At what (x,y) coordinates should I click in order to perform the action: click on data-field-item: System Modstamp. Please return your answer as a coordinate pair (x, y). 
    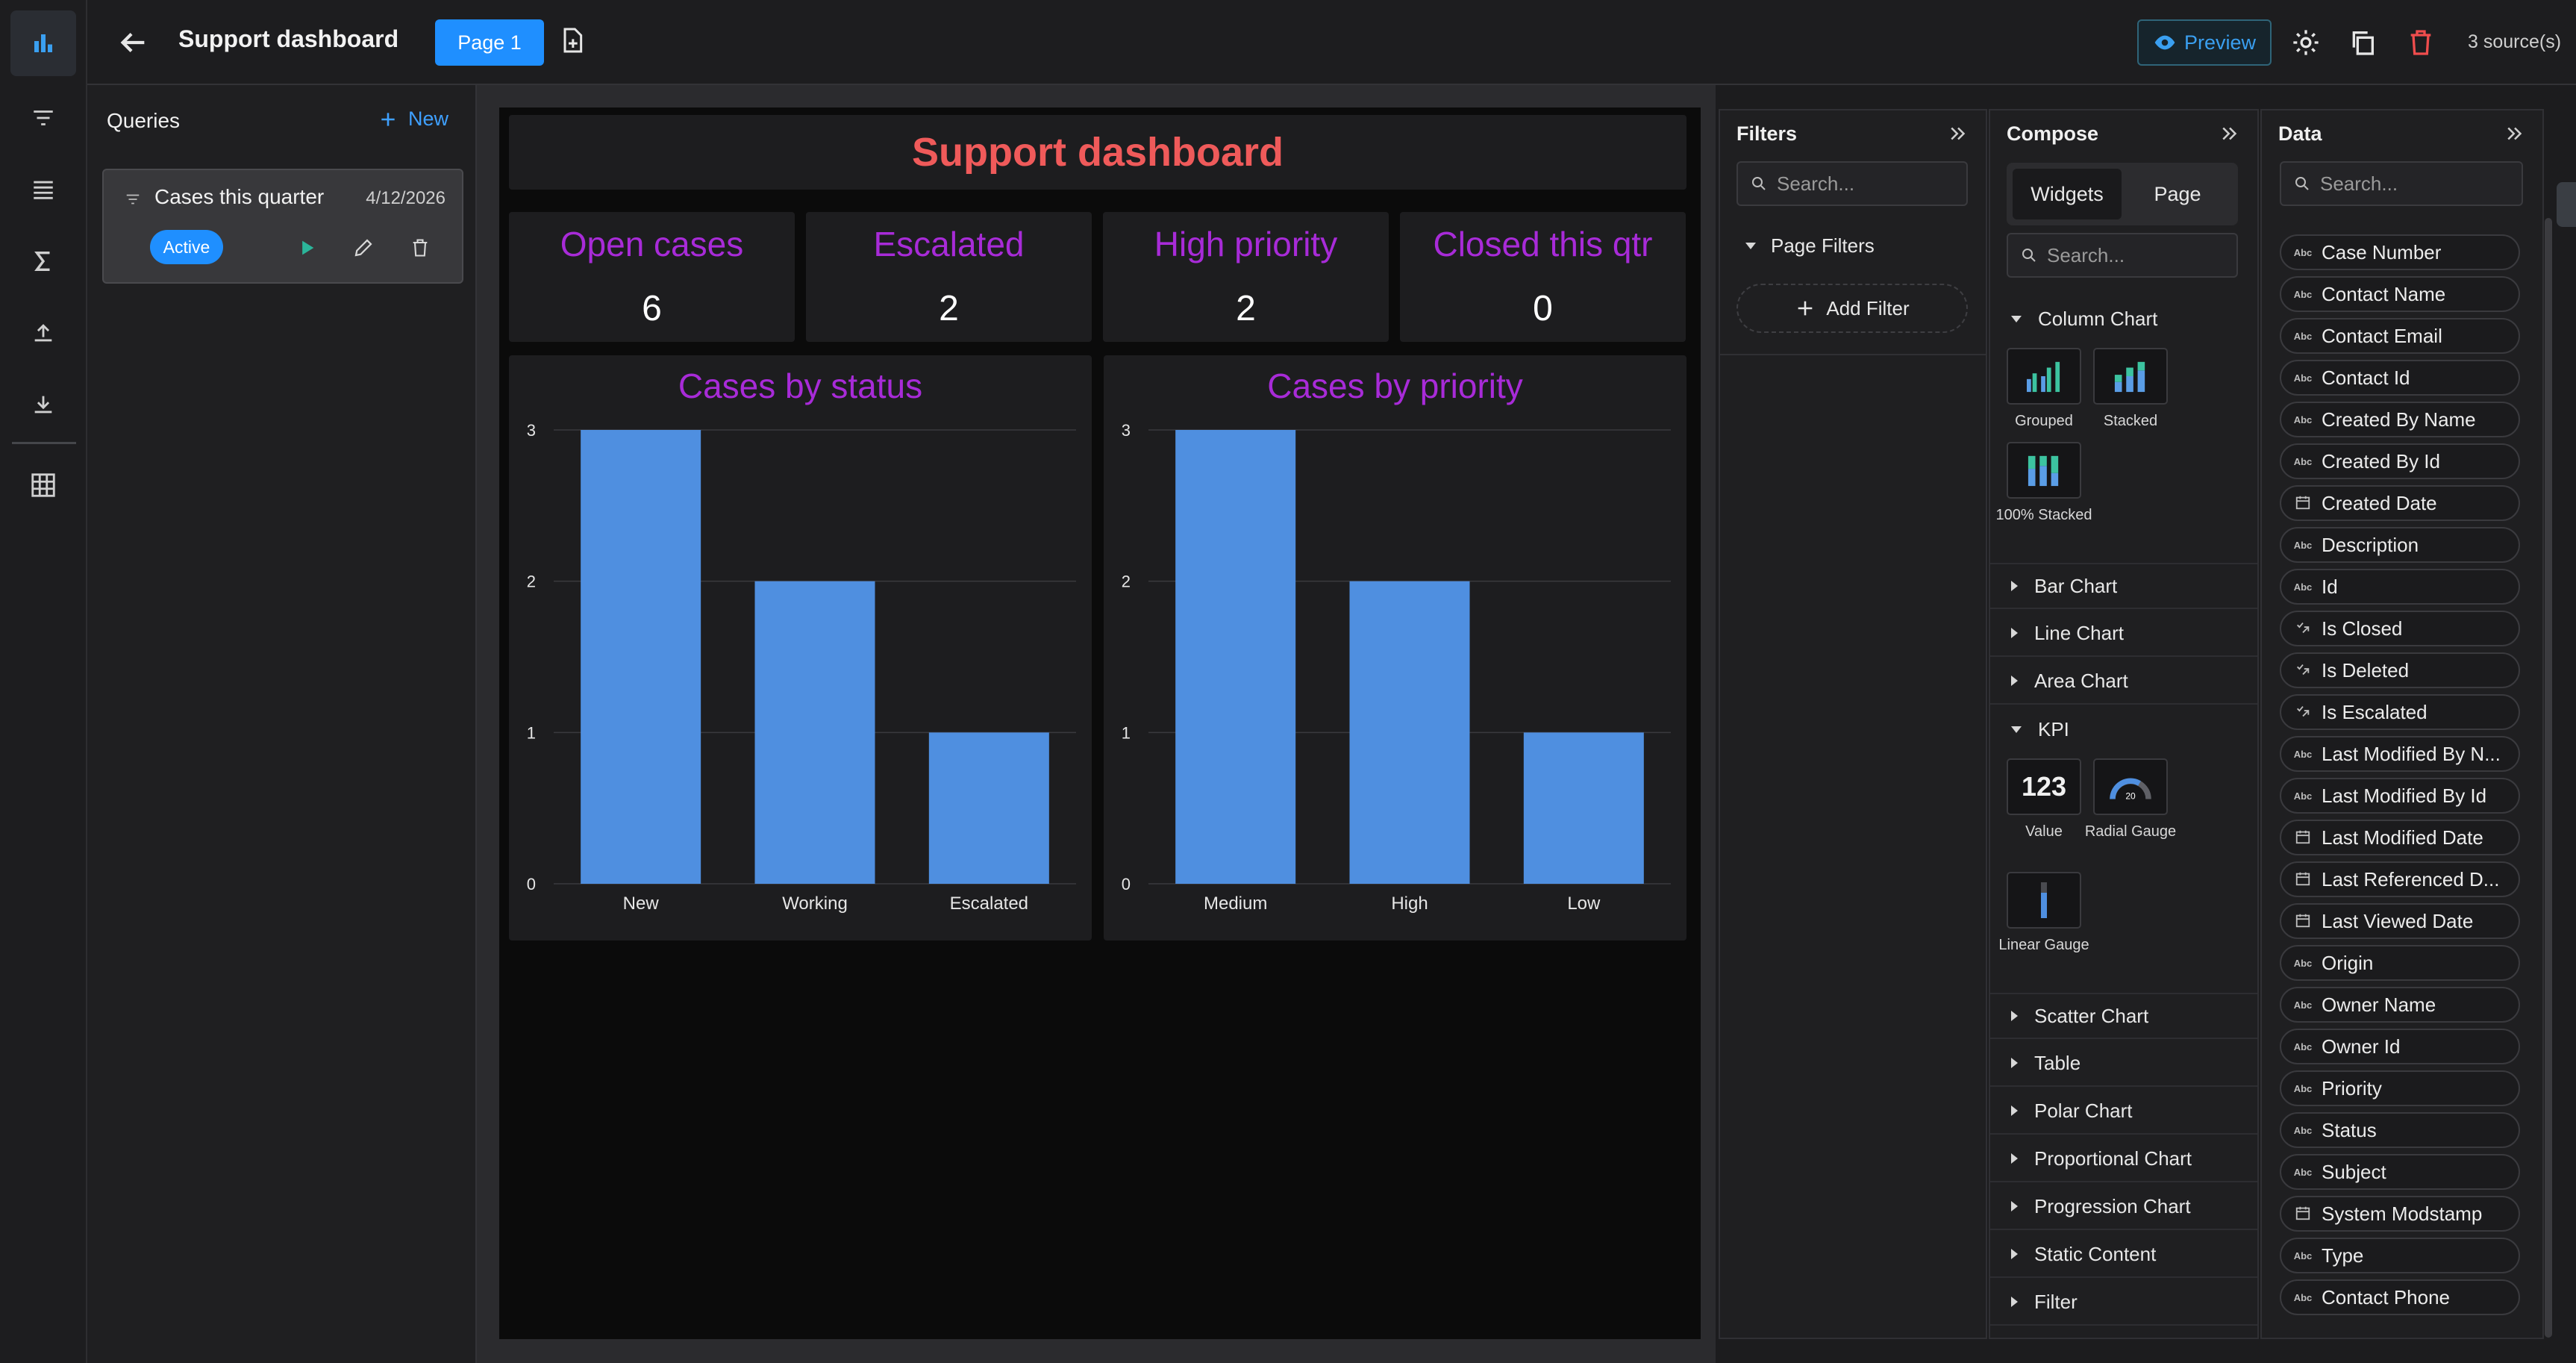
    Looking at the image, I should click on (2400, 1214).